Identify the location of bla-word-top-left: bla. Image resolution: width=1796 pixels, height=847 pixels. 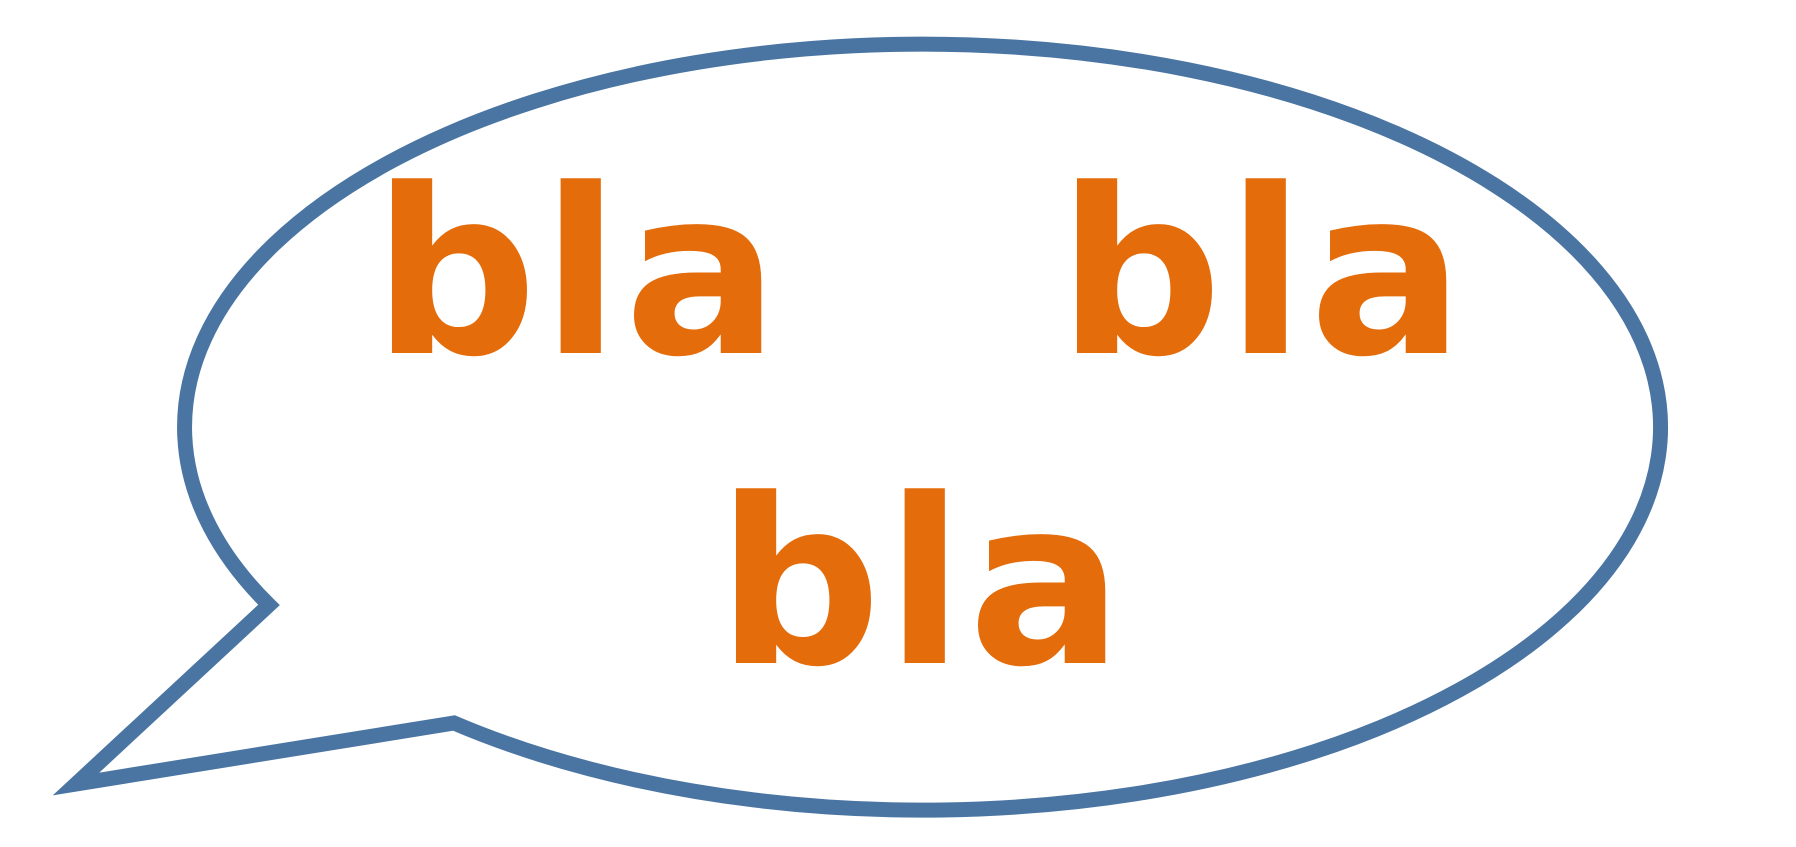
(578, 274).